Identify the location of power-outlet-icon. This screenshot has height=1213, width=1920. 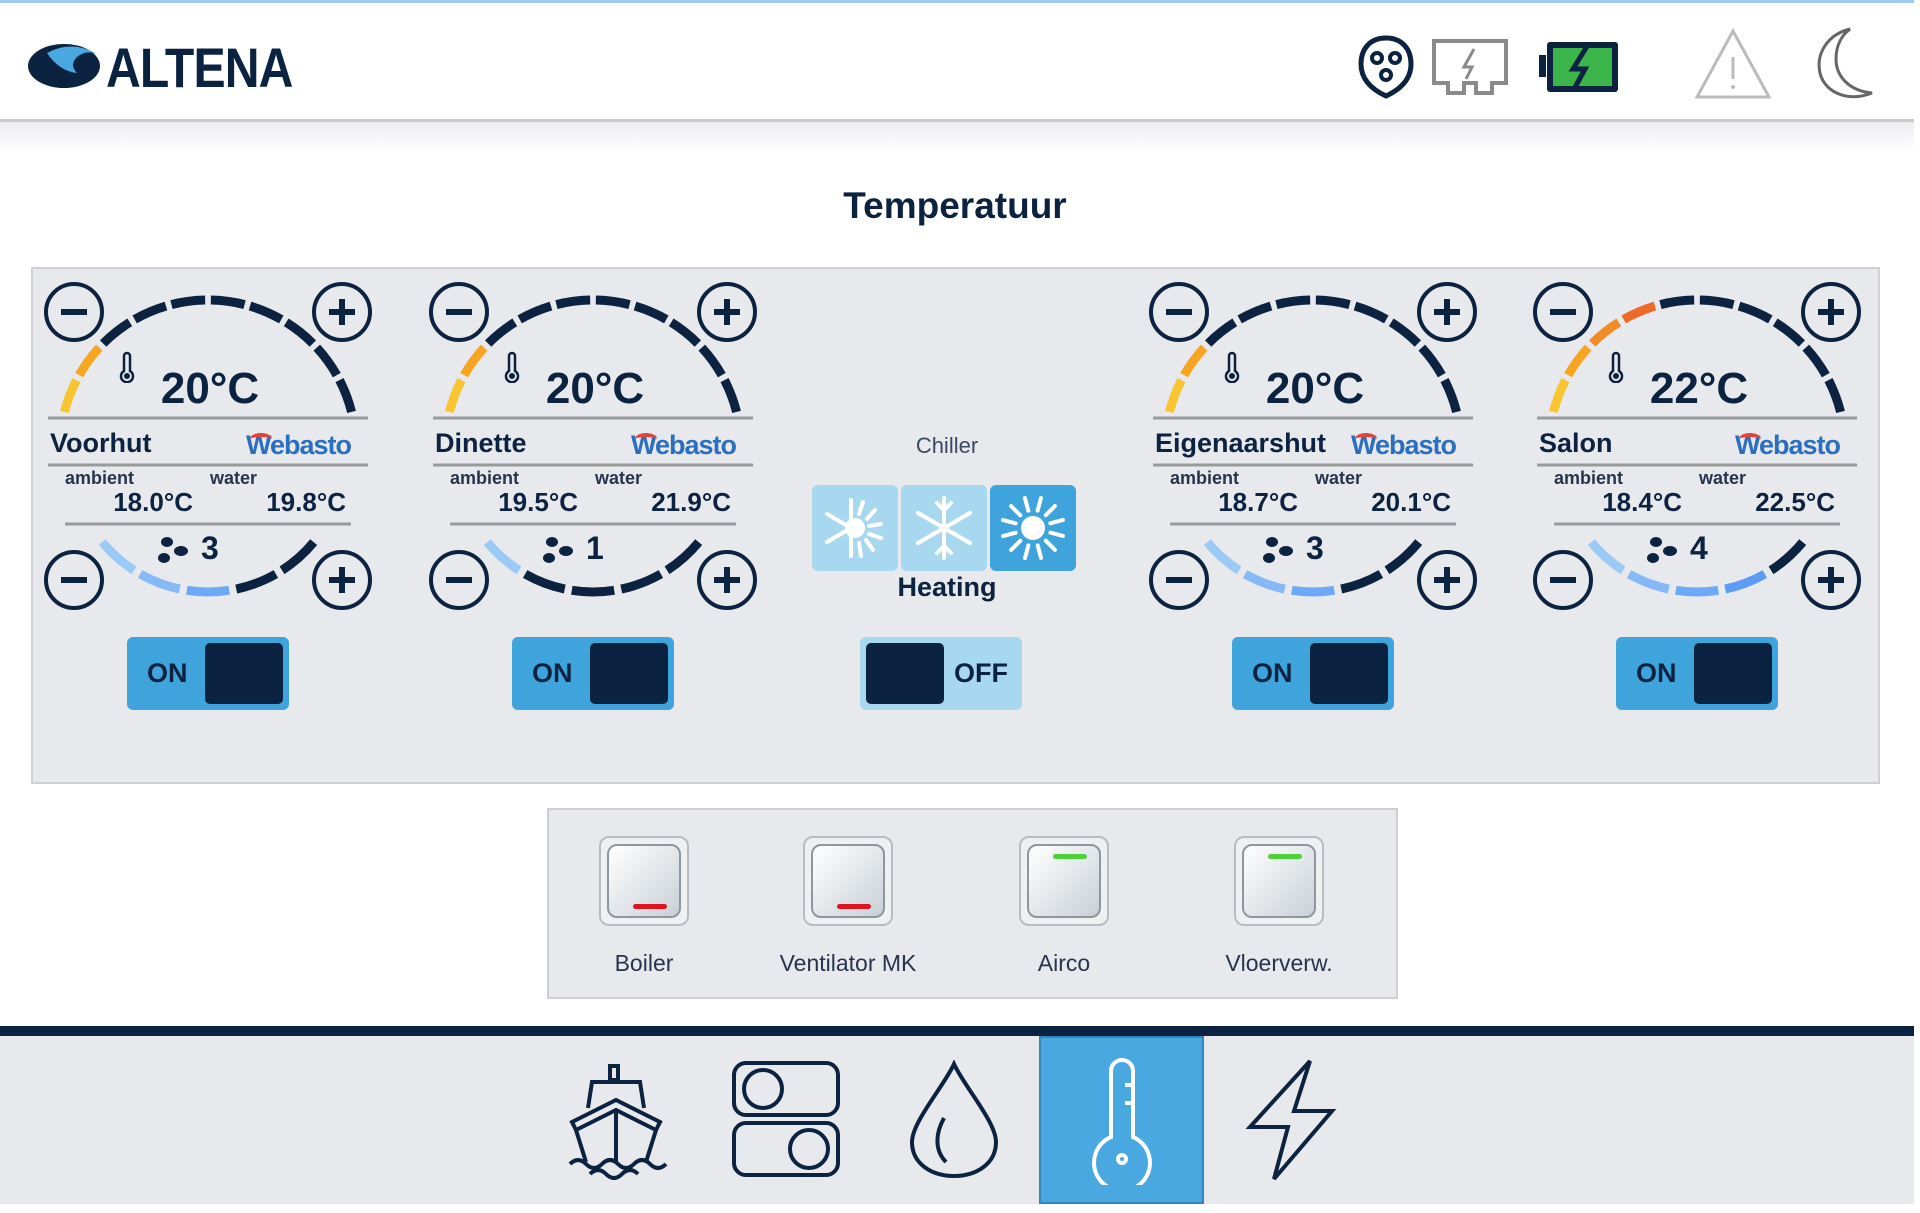
(1386, 67).